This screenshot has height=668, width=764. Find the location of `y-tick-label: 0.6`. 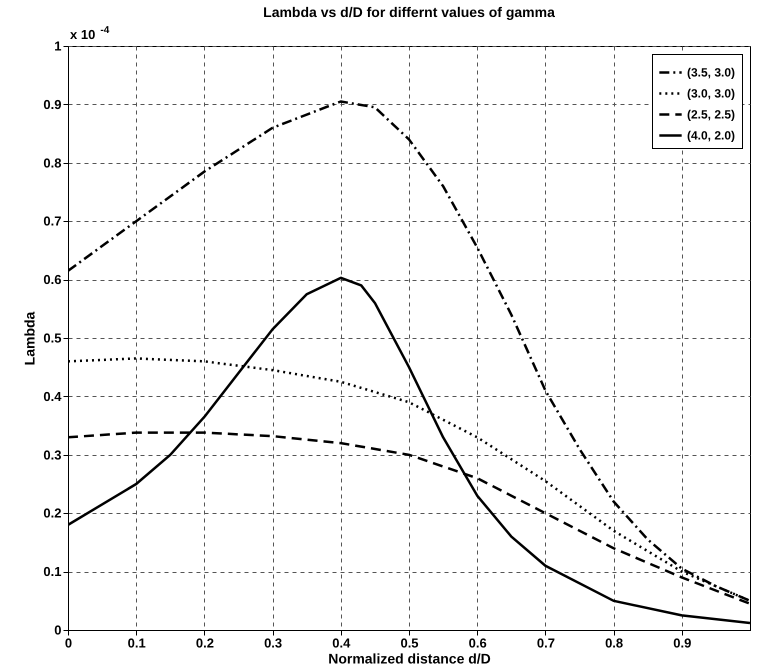

y-tick-label: 0.6 is located at coordinates (52, 280).